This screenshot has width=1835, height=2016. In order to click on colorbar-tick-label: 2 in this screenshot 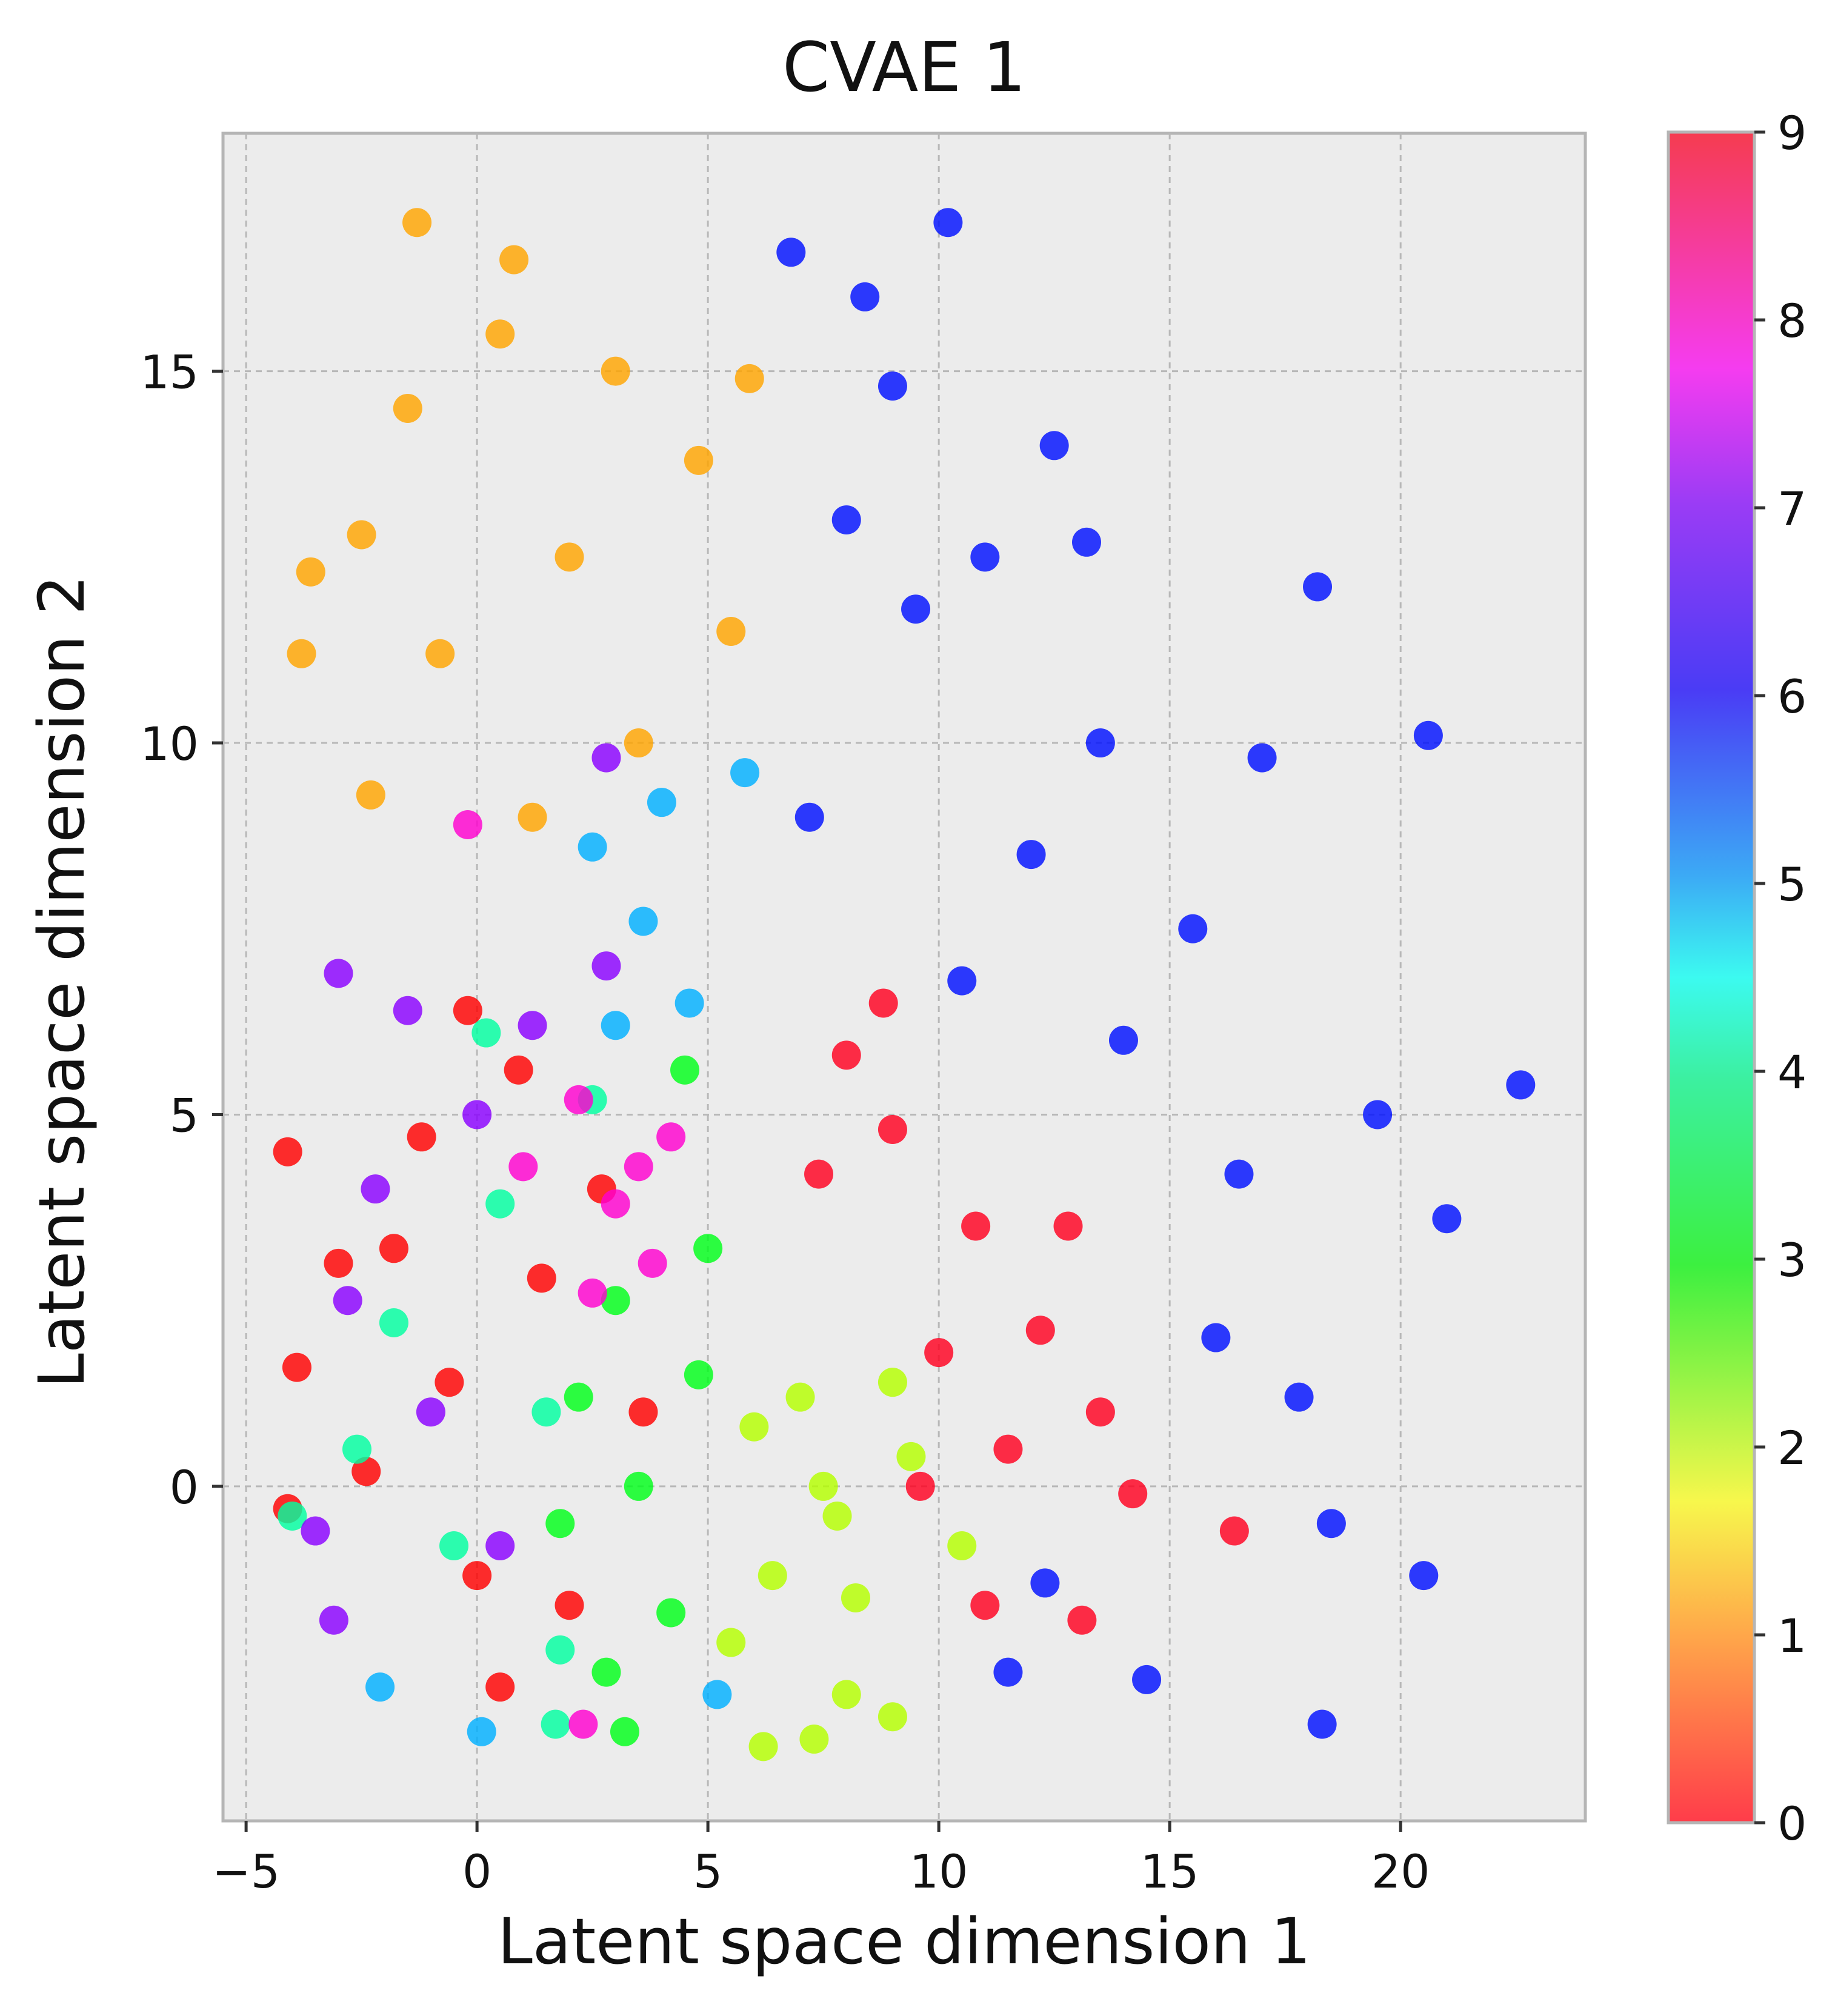, I will do `click(1792, 1448)`.